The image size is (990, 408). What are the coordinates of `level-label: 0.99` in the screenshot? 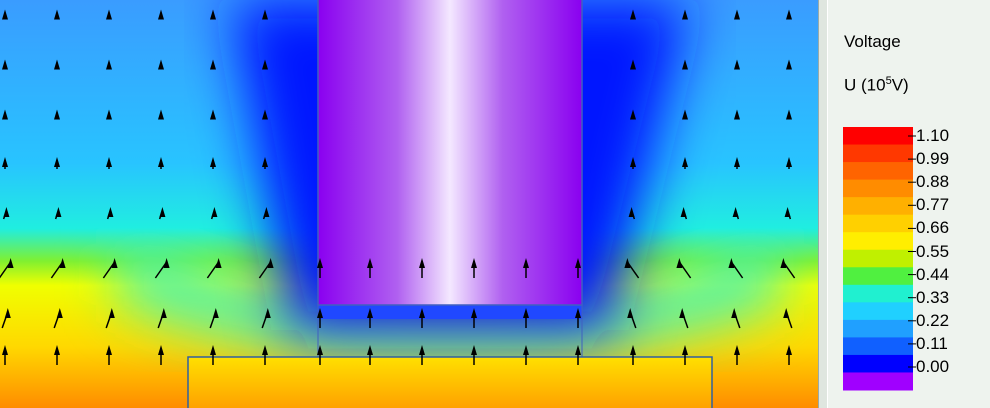 It's located at (933, 159).